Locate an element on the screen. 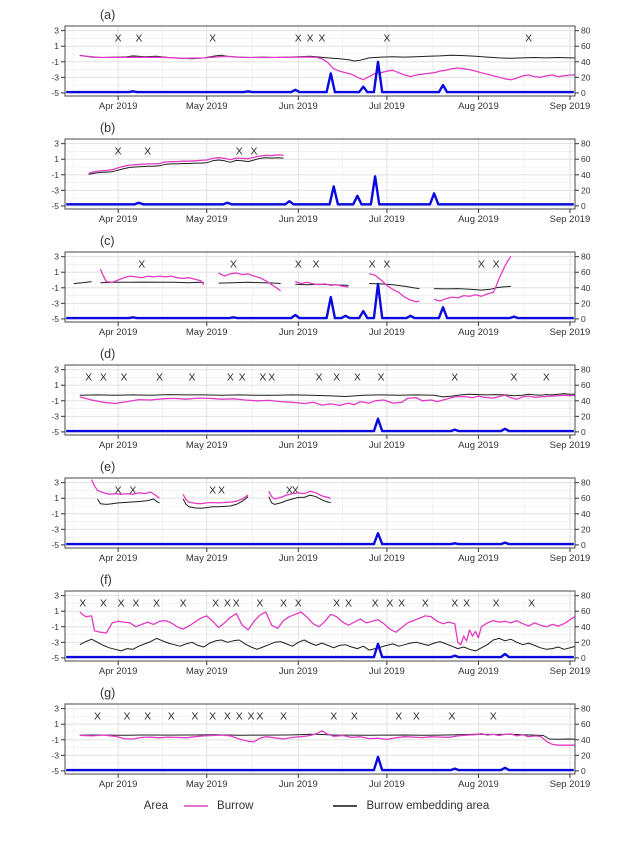  panel-label-a: (a) is located at coordinates (107, 15).